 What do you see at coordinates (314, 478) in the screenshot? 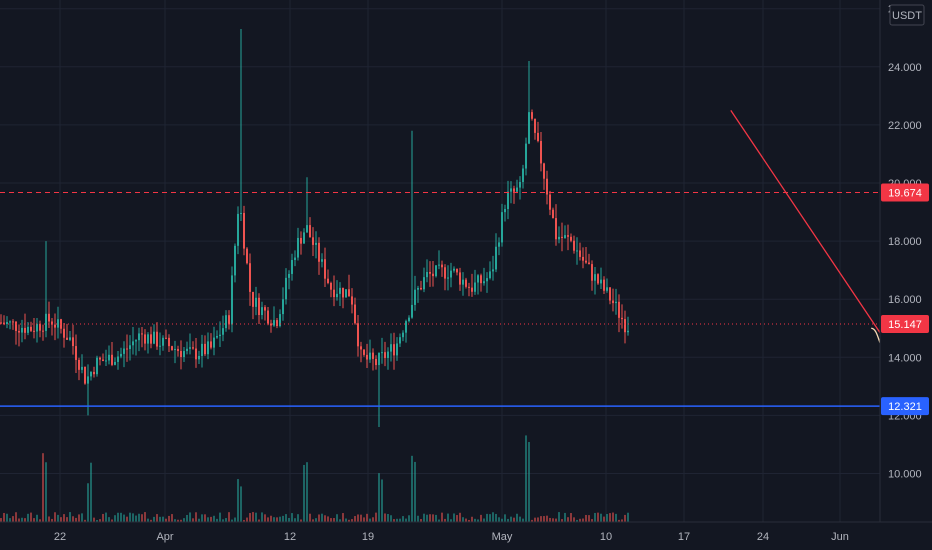
I see `volume-bars` at bounding box center [314, 478].